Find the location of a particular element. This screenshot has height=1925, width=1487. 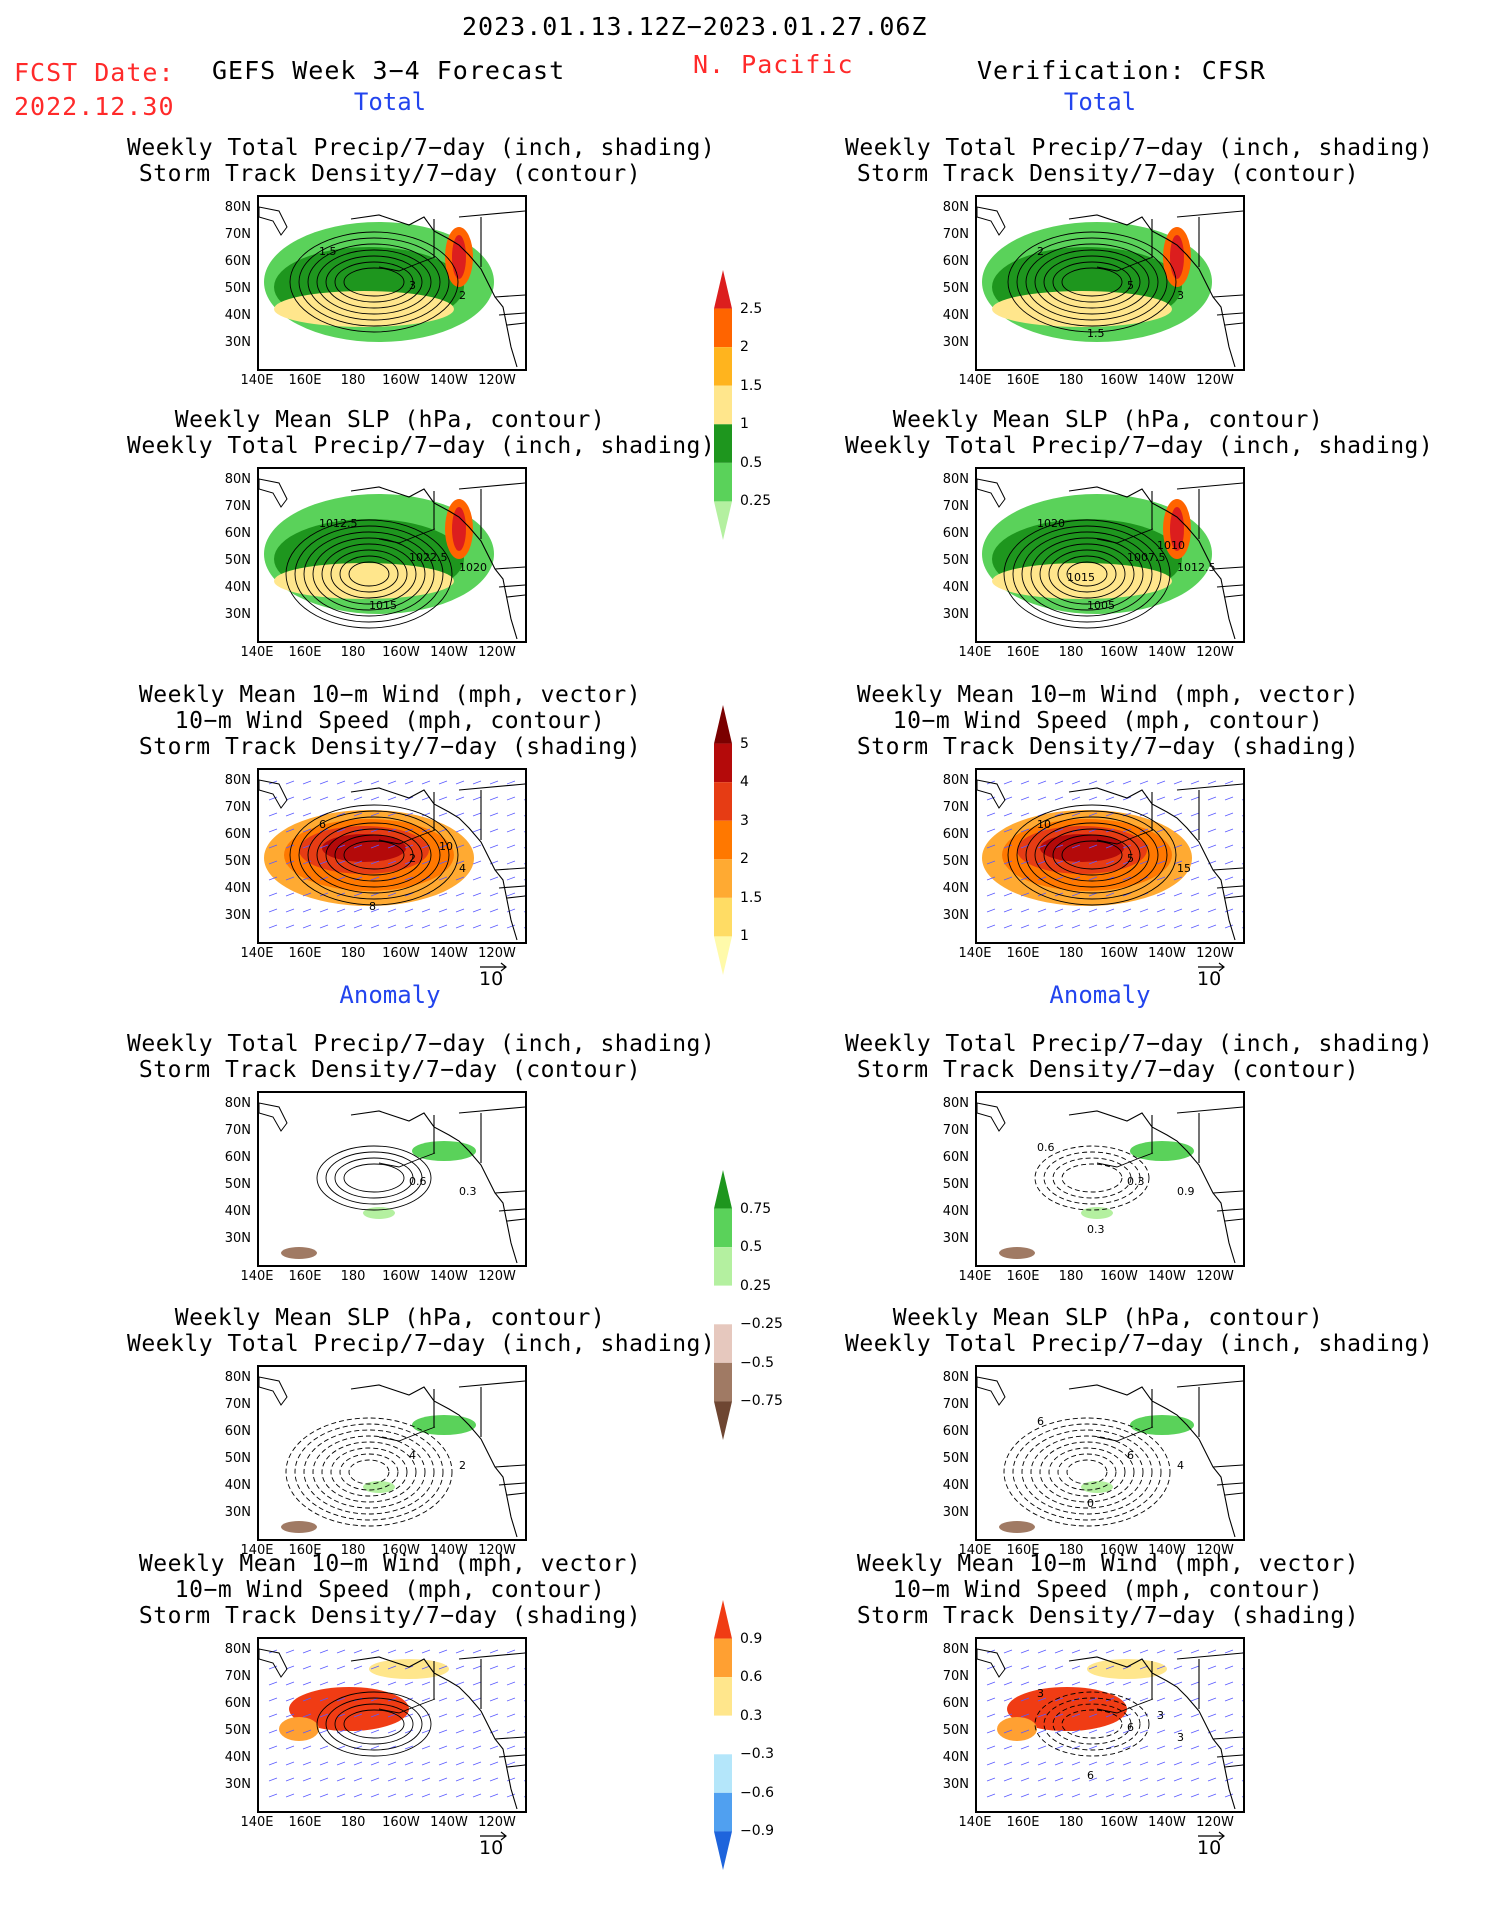

panel-title-line: 10−m Wind Speed (mph, contour) is located at coordinates (1108, 721).